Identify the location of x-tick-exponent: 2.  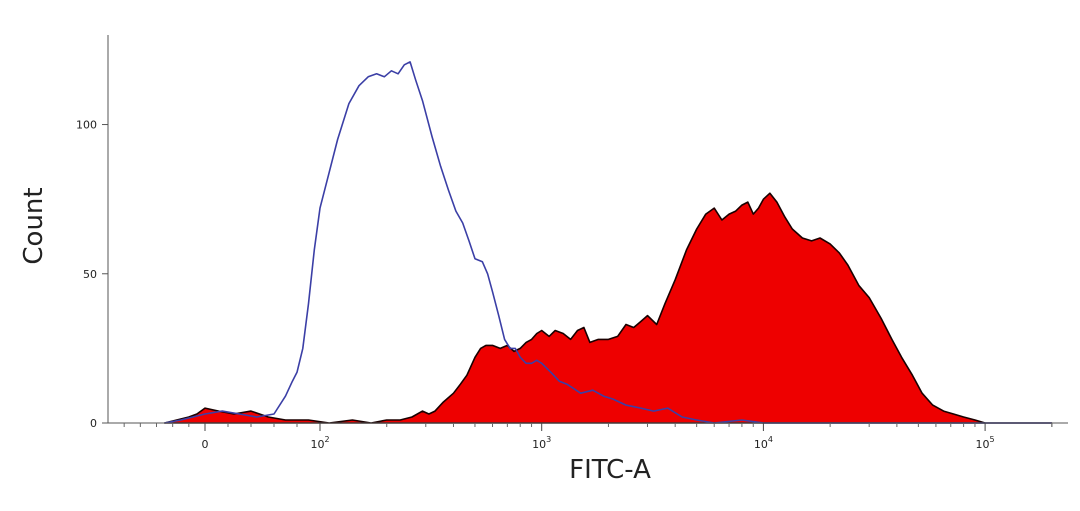
(326, 439).